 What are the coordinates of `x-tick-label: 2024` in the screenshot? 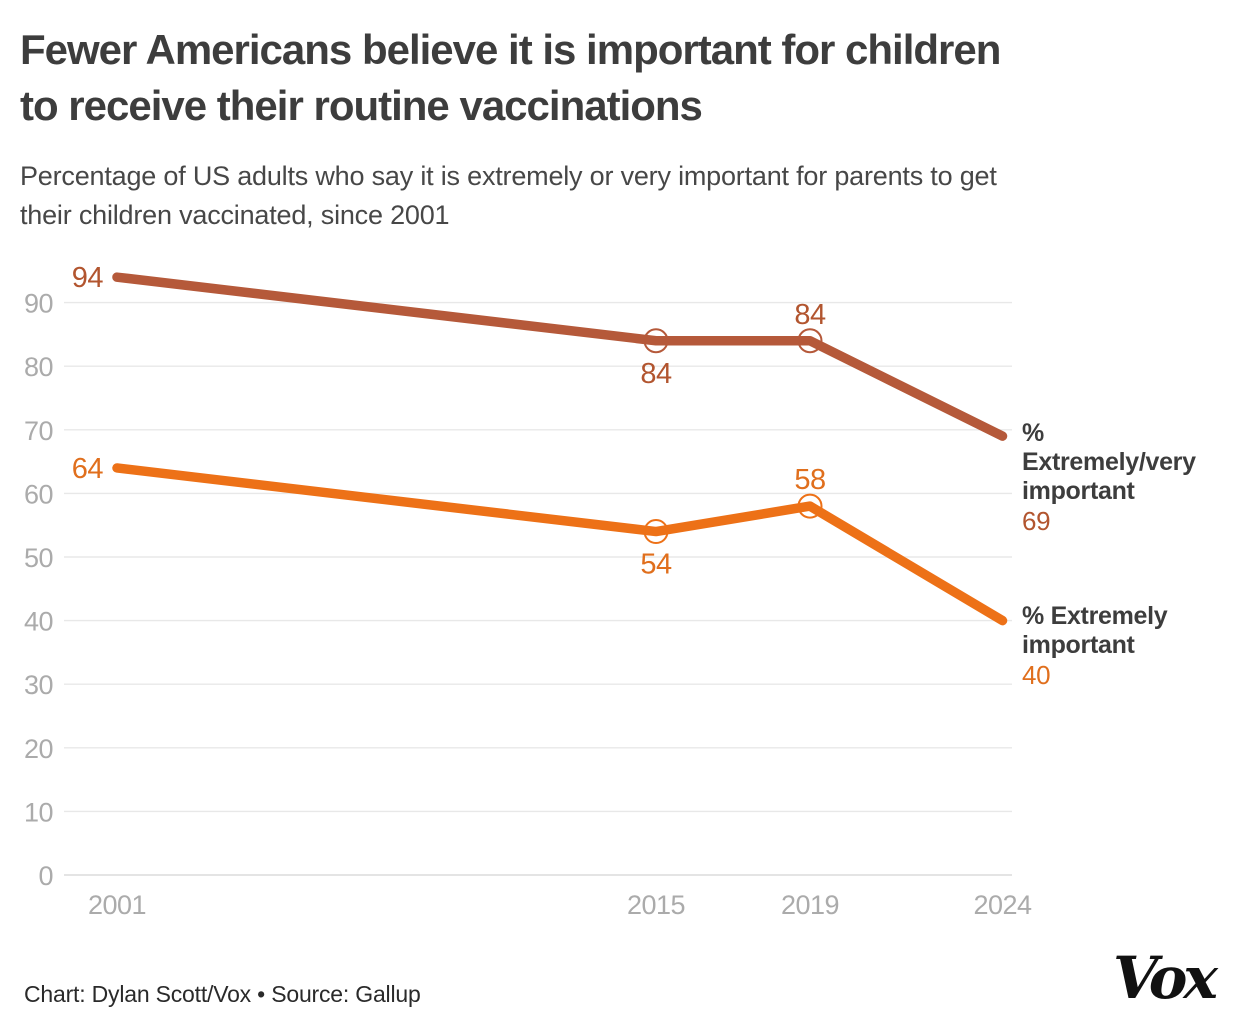 It's located at (1002, 905).